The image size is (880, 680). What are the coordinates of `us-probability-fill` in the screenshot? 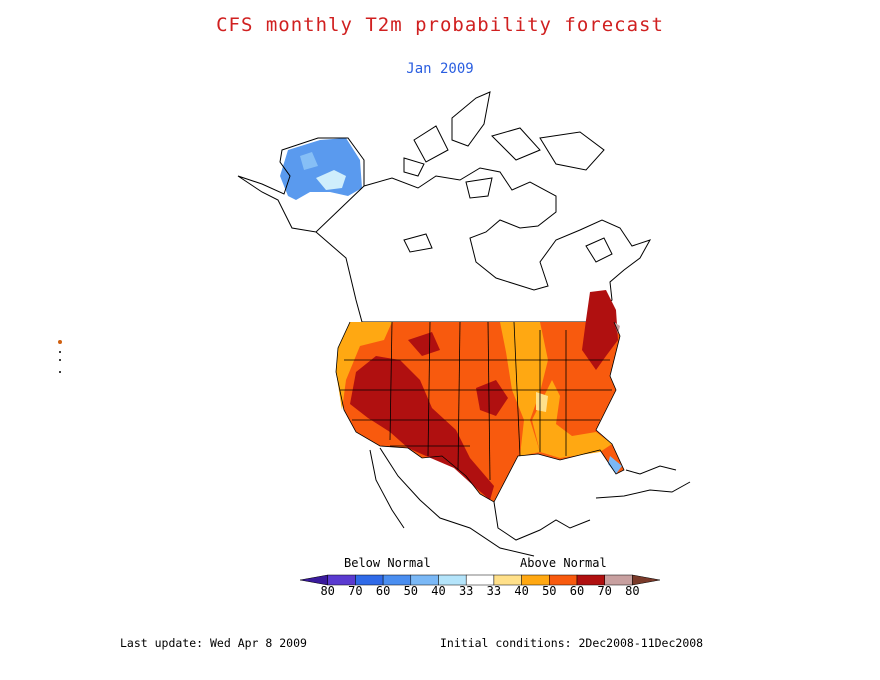 It's located at (480, 396).